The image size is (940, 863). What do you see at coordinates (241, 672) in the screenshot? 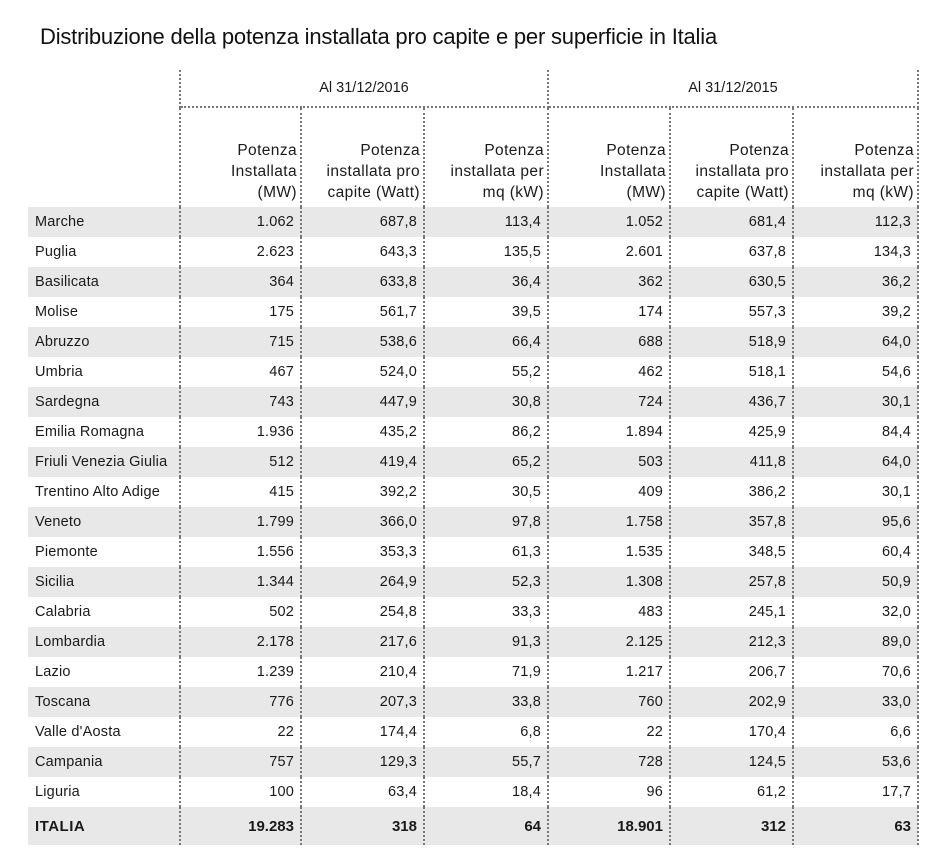
I see `value-cell: 1.239` at bounding box center [241, 672].